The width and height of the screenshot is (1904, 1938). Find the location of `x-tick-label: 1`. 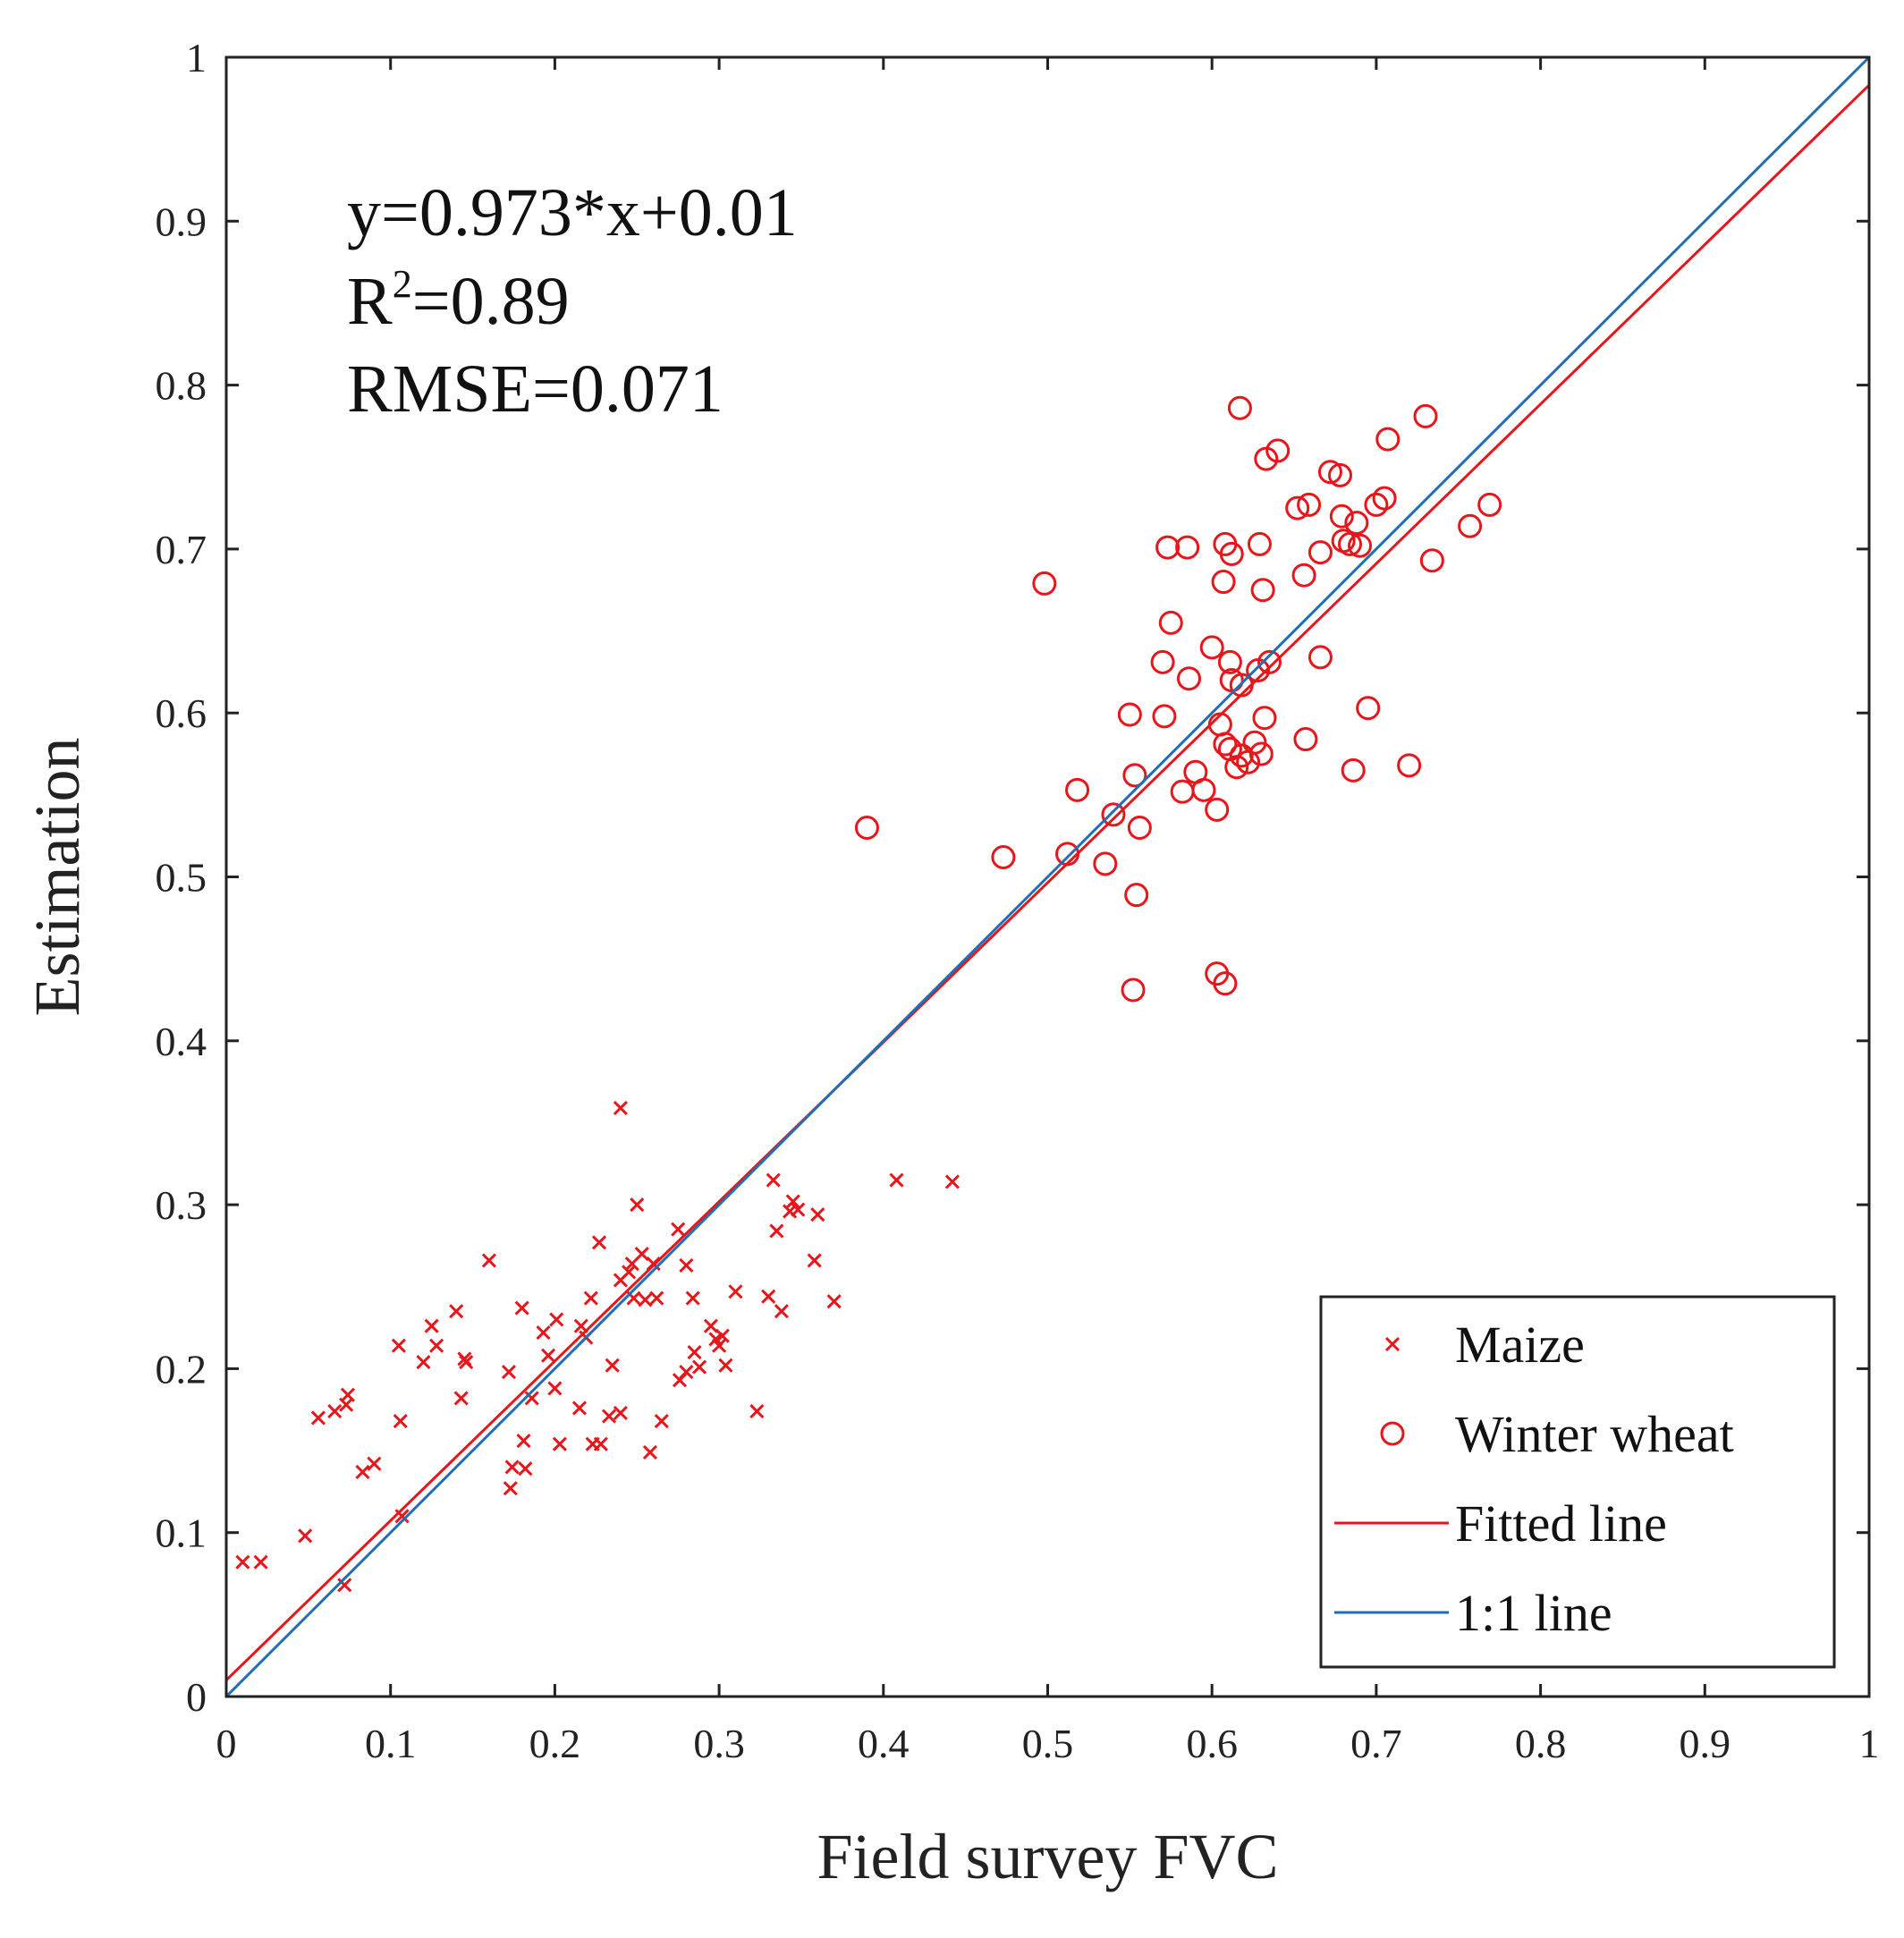

x-tick-label: 1 is located at coordinates (1869, 1744).